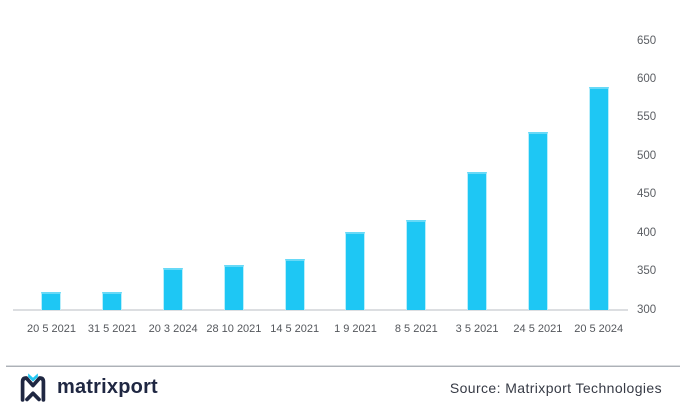  Describe the element at coordinates (343, 366) in the screenshot. I see `footer-divider` at that location.